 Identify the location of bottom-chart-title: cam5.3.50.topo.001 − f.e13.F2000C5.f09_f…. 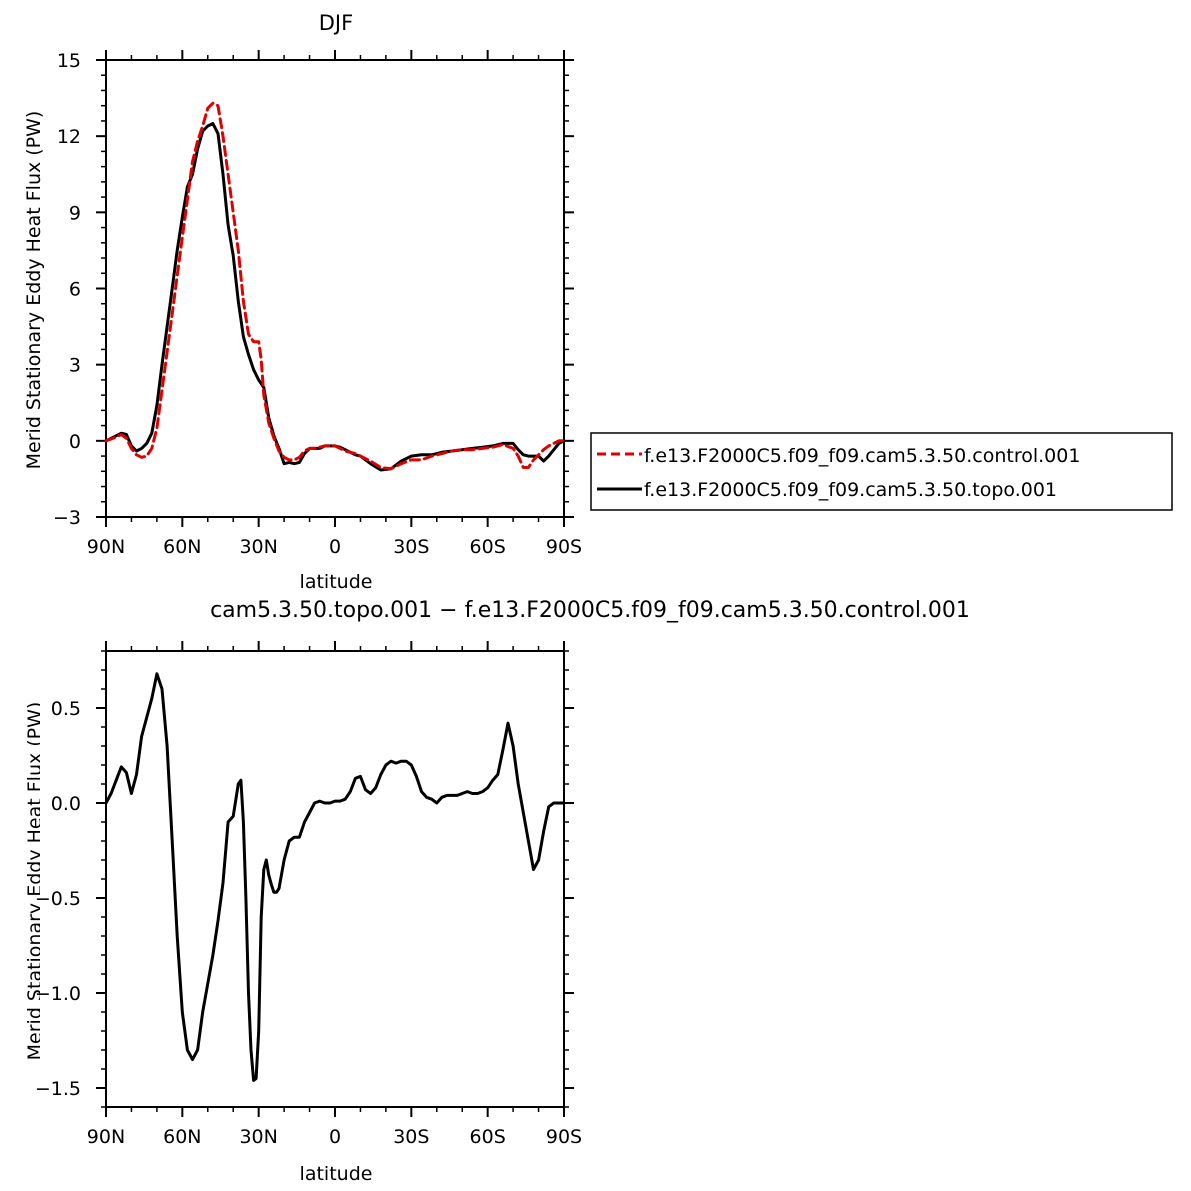
(590, 610).